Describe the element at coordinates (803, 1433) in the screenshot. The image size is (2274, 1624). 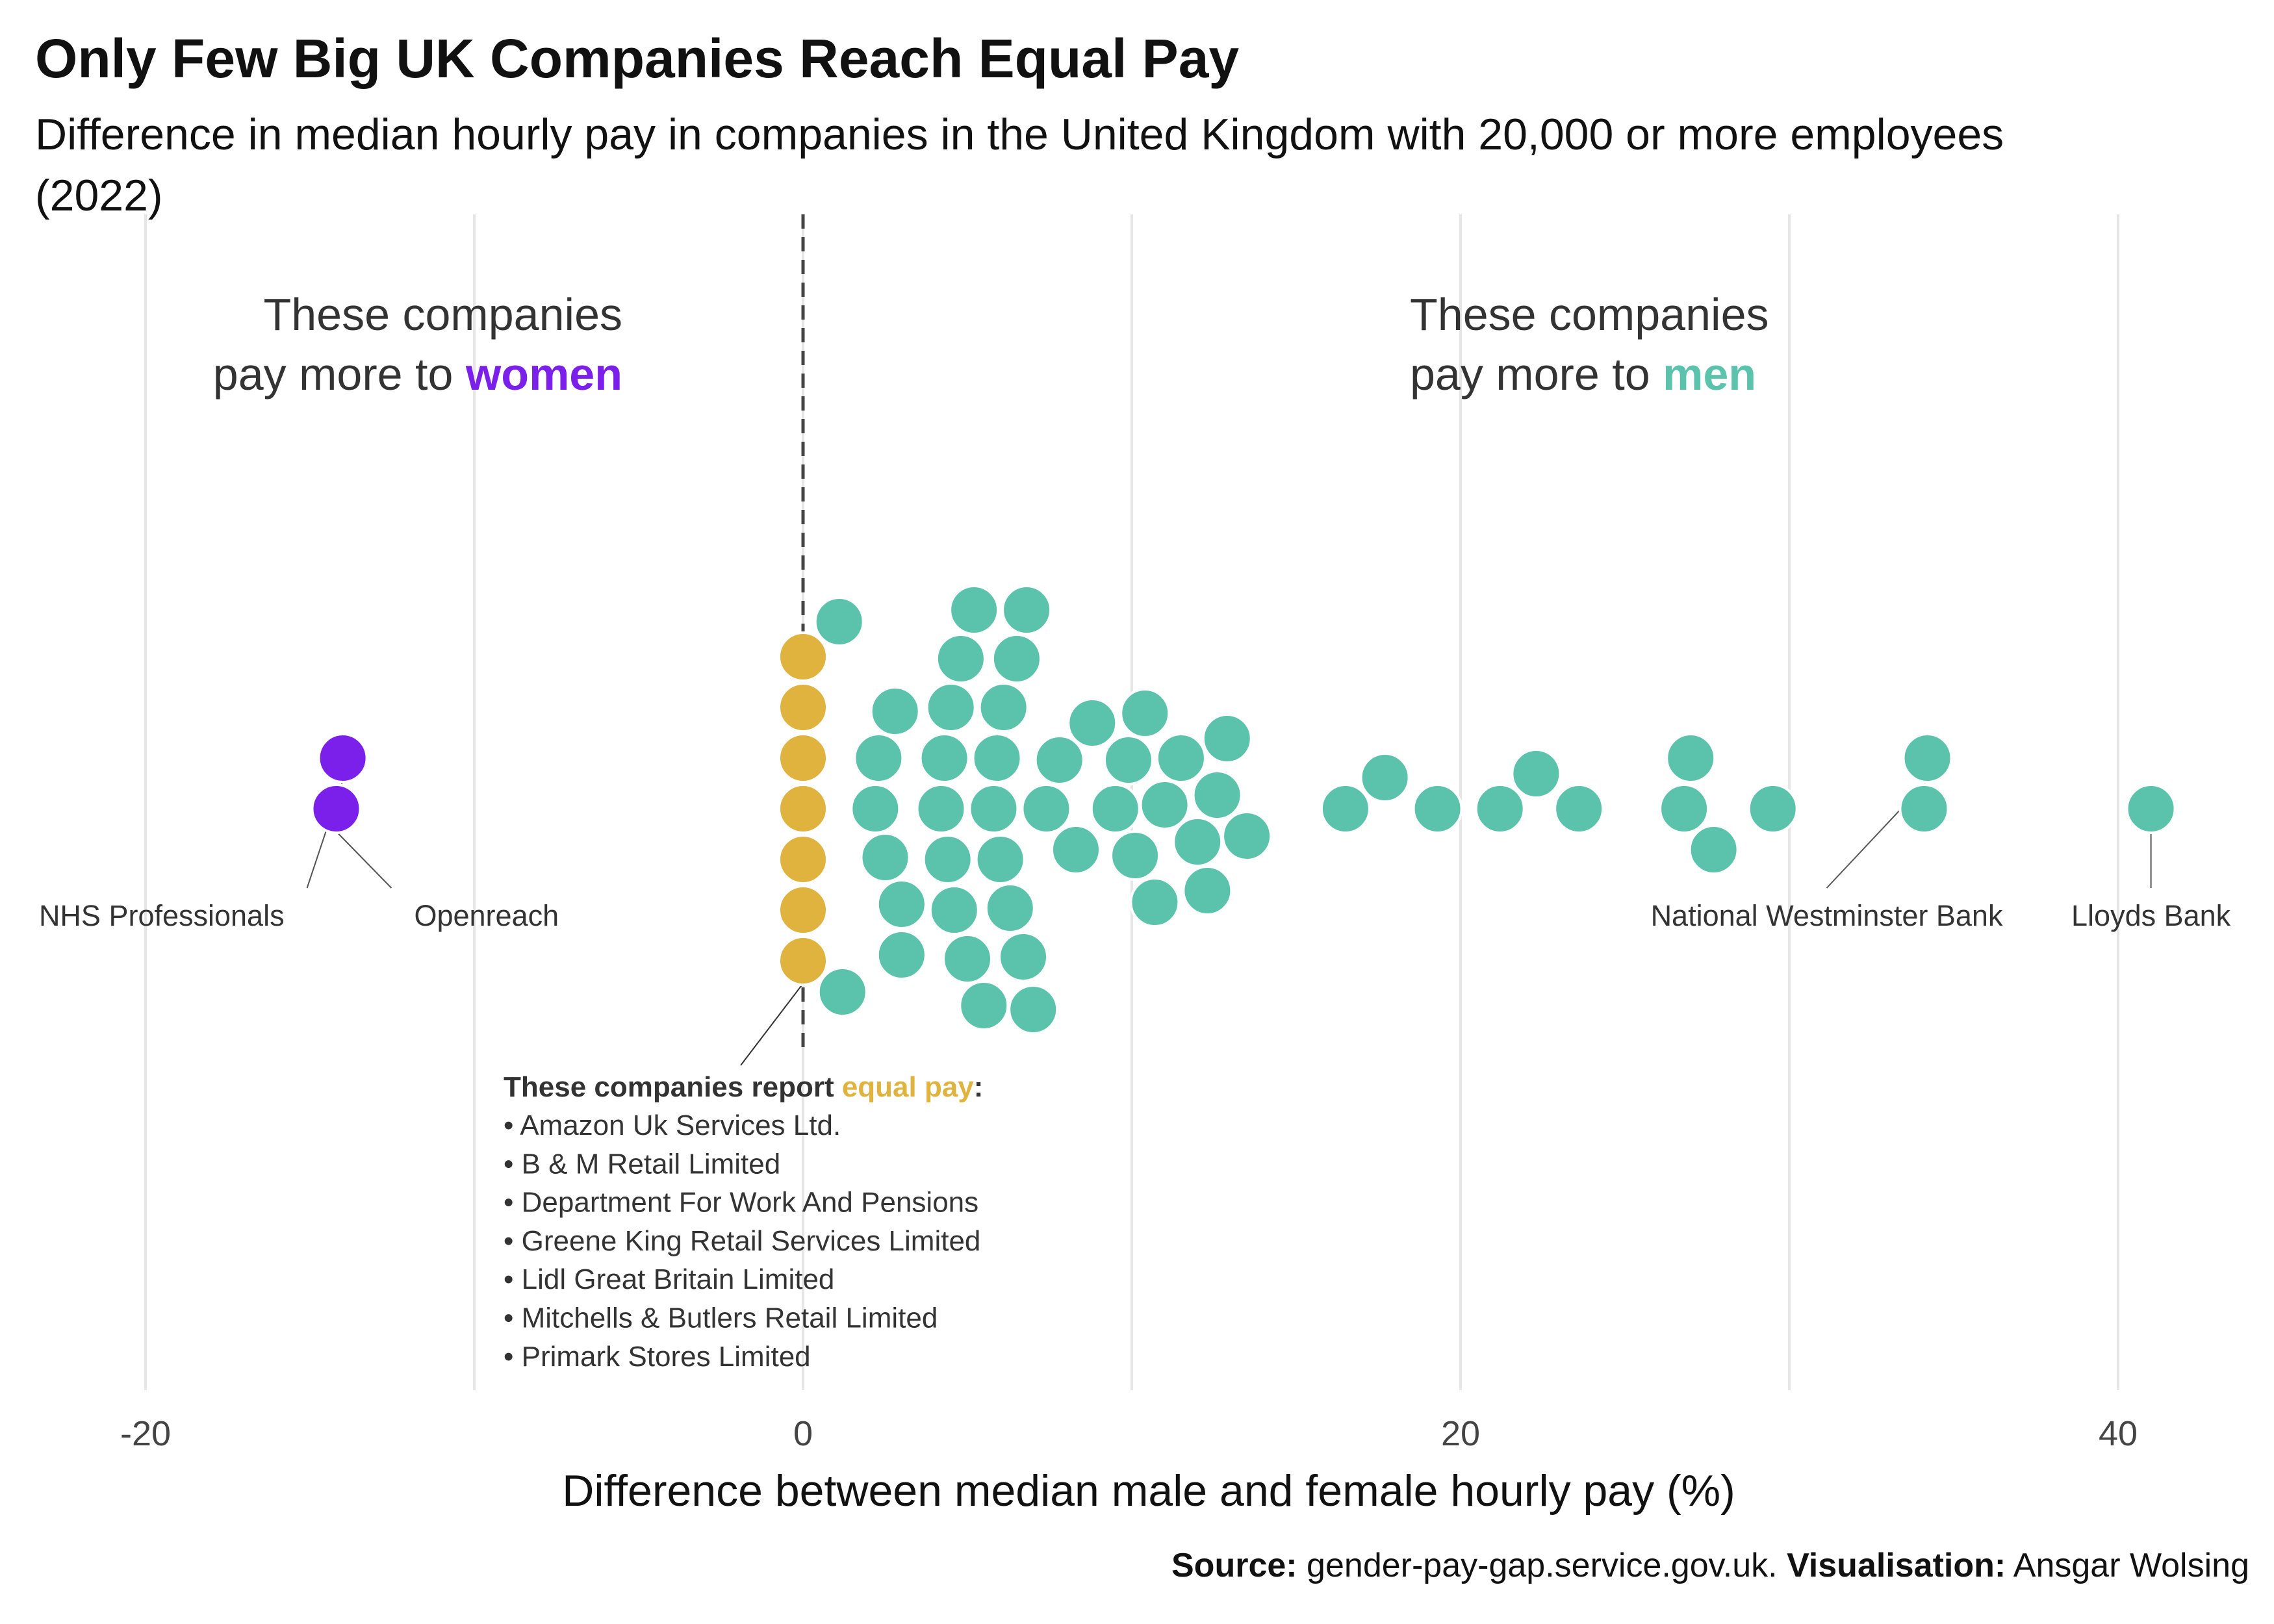
I see `x-tick-label: 0` at that location.